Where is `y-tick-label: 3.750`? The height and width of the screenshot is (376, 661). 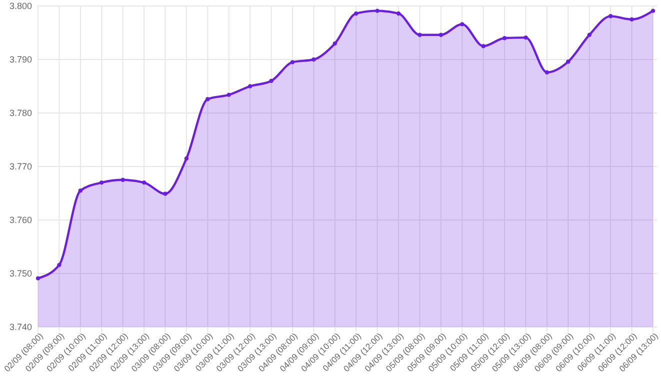 y-tick-label: 3.750 is located at coordinates (20, 273).